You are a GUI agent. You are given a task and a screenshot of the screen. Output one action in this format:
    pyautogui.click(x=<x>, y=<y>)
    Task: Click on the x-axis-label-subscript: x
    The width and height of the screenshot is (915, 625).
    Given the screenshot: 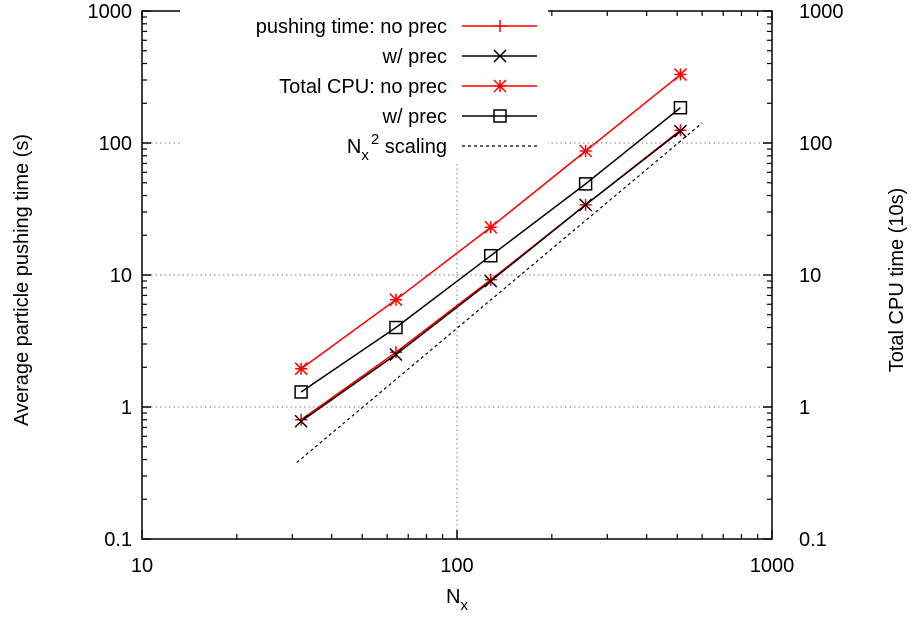 What is the action you would take?
    pyautogui.click(x=464, y=605)
    